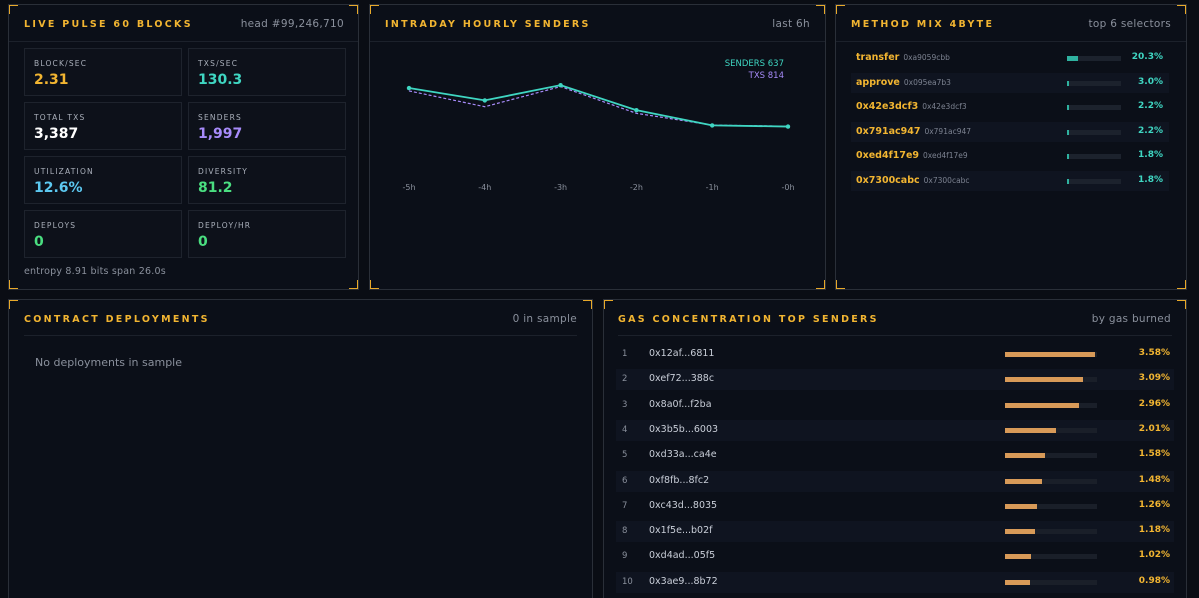 This screenshot has height=598, width=1199. Describe the element at coordinates (1010, 82) in the screenshot. I see `method-row: approve 0x095ea7b3 3.0%` at that location.